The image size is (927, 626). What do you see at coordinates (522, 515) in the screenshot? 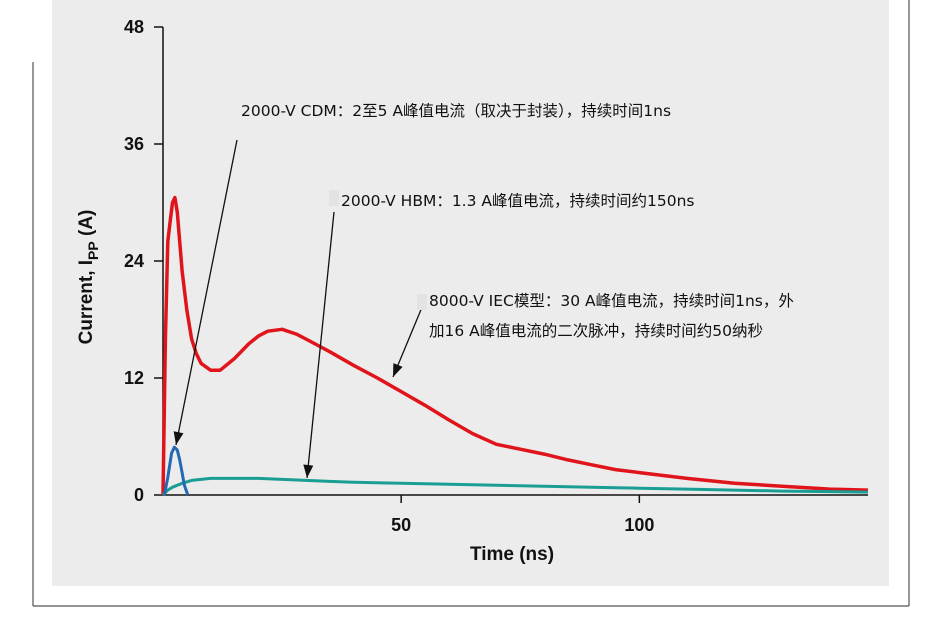
I see `x-ticks: 50 100` at bounding box center [522, 515].